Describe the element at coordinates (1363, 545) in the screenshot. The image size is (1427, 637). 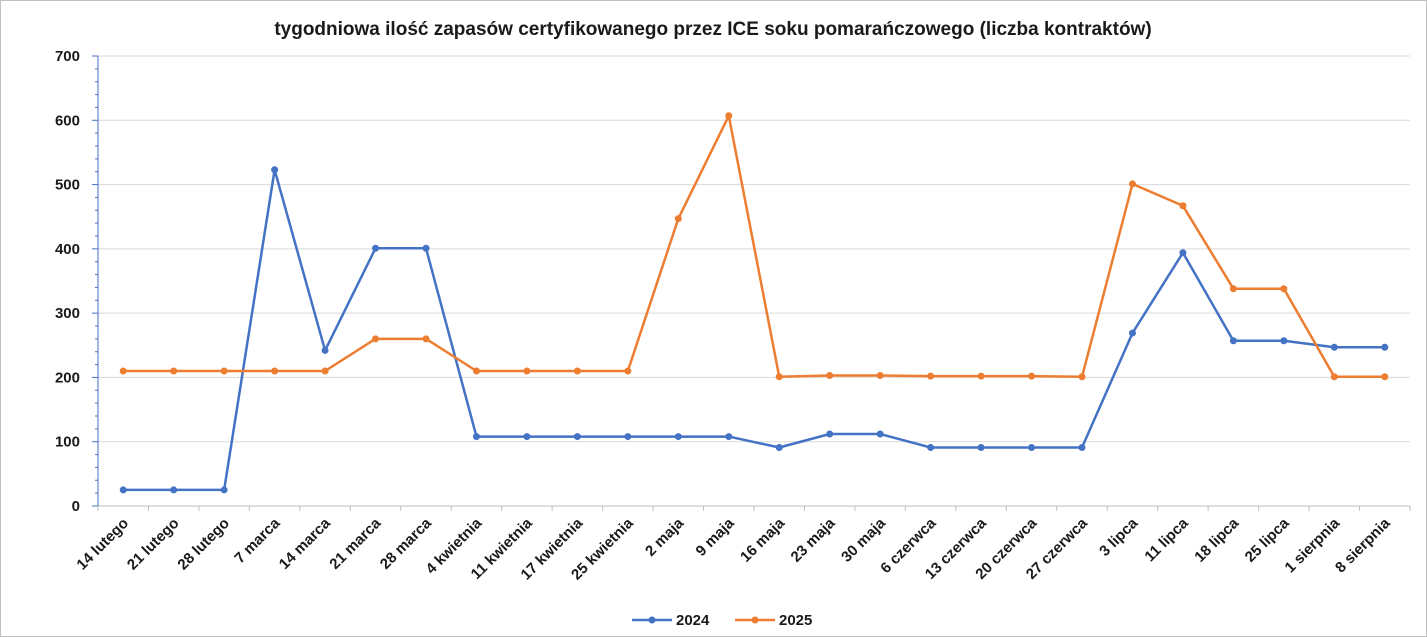
I see `x-tick-label: 8 sierpnia` at that location.